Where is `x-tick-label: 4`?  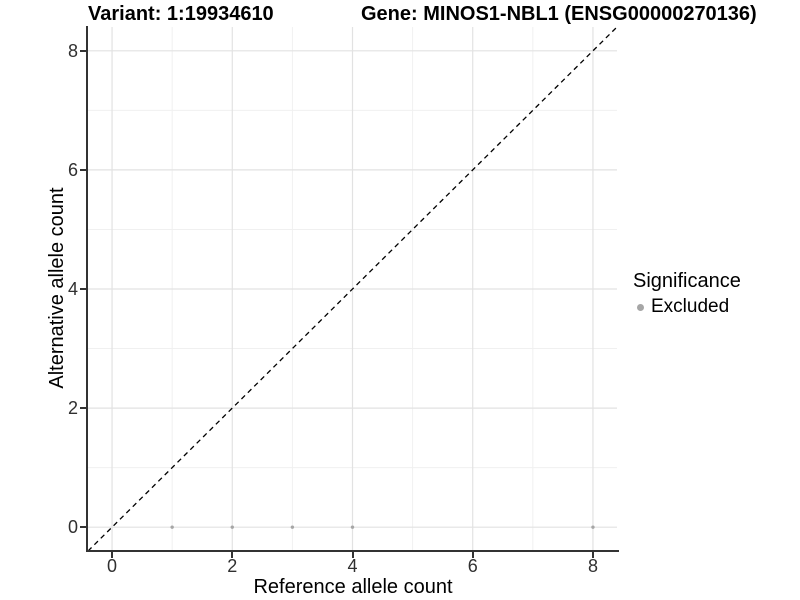 x-tick-label: 4 is located at coordinates (352, 566).